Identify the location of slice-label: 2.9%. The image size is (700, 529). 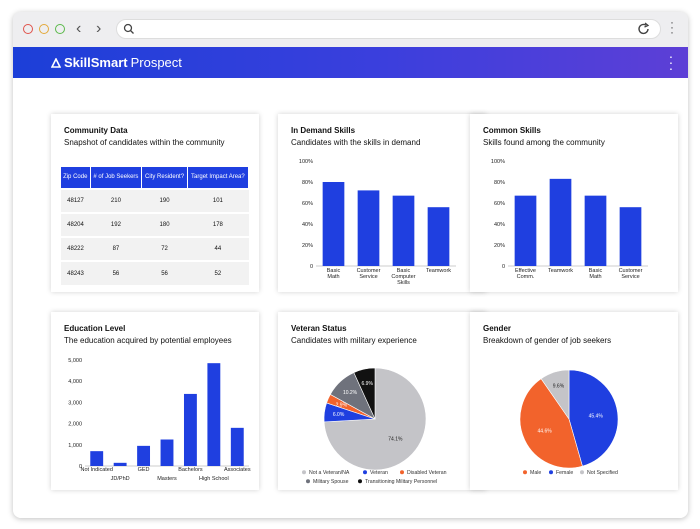
(342, 405).